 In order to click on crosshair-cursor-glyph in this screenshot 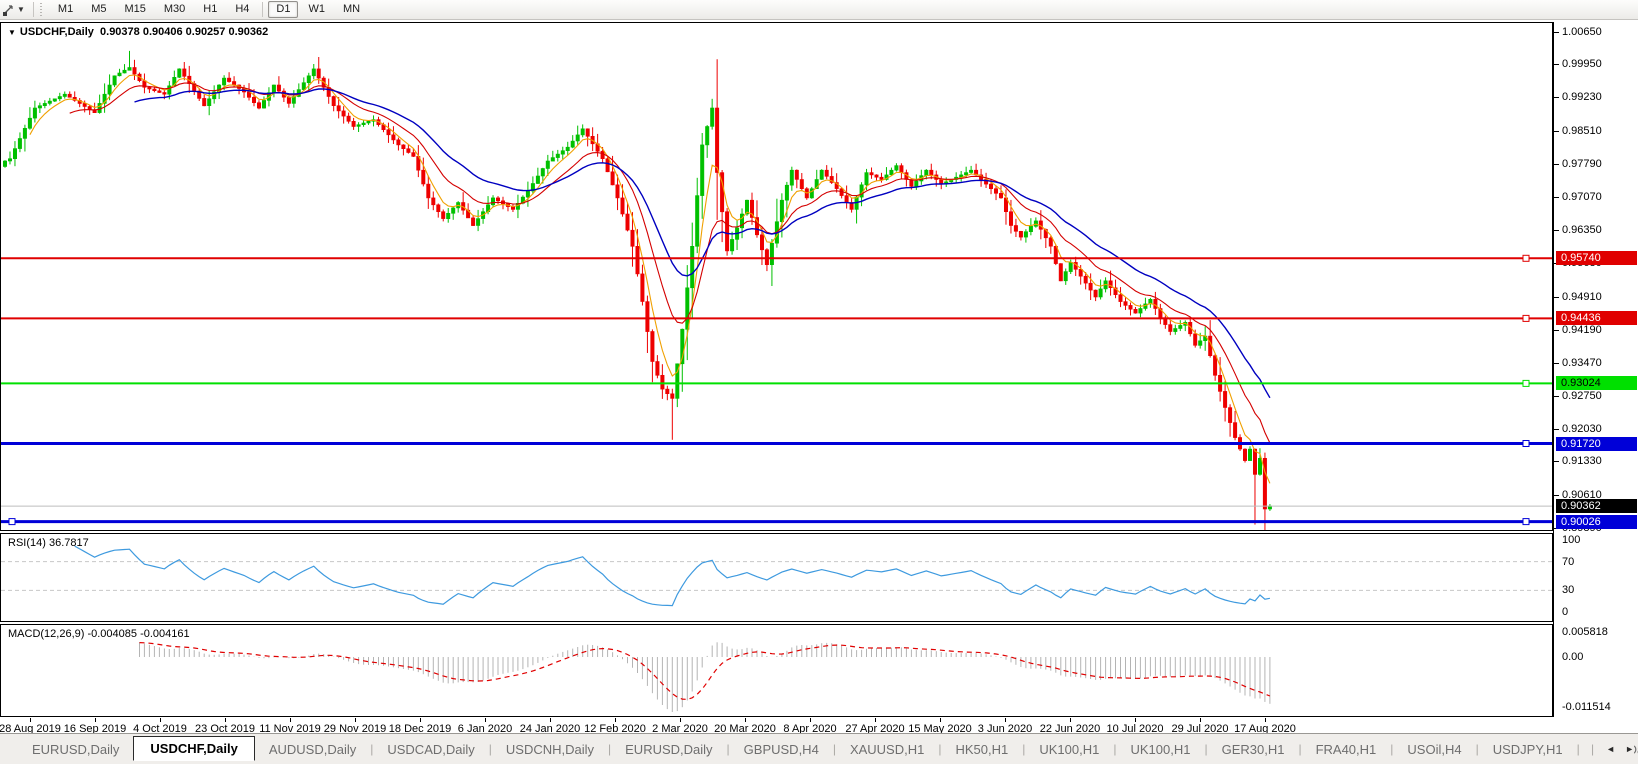, I will do `click(7, 10)`.